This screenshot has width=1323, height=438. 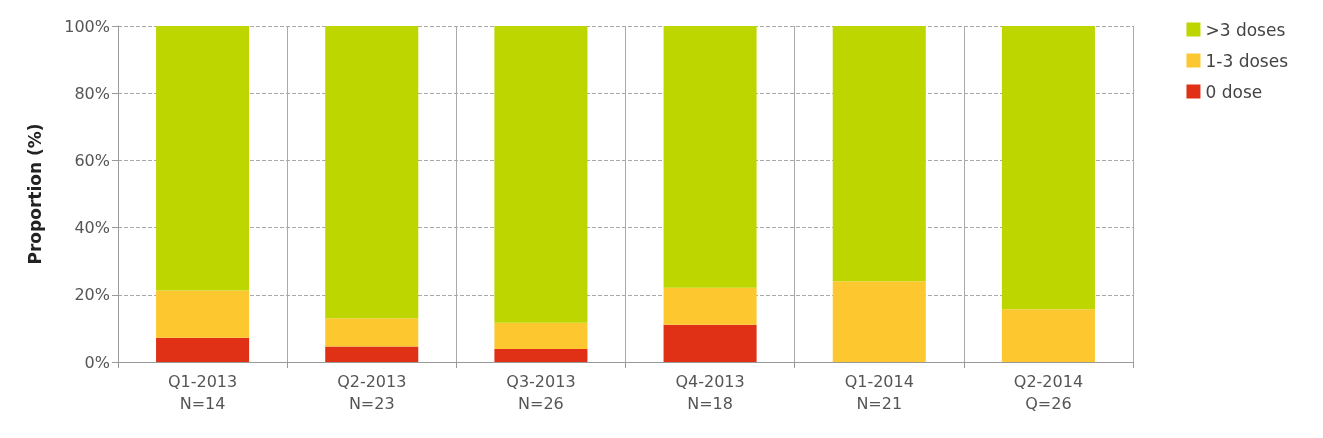 What do you see at coordinates (1048, 392) in the screenshot?
I see `x-tick-label: Q2-2014 Q=26` at bounding box center [1048, 392].